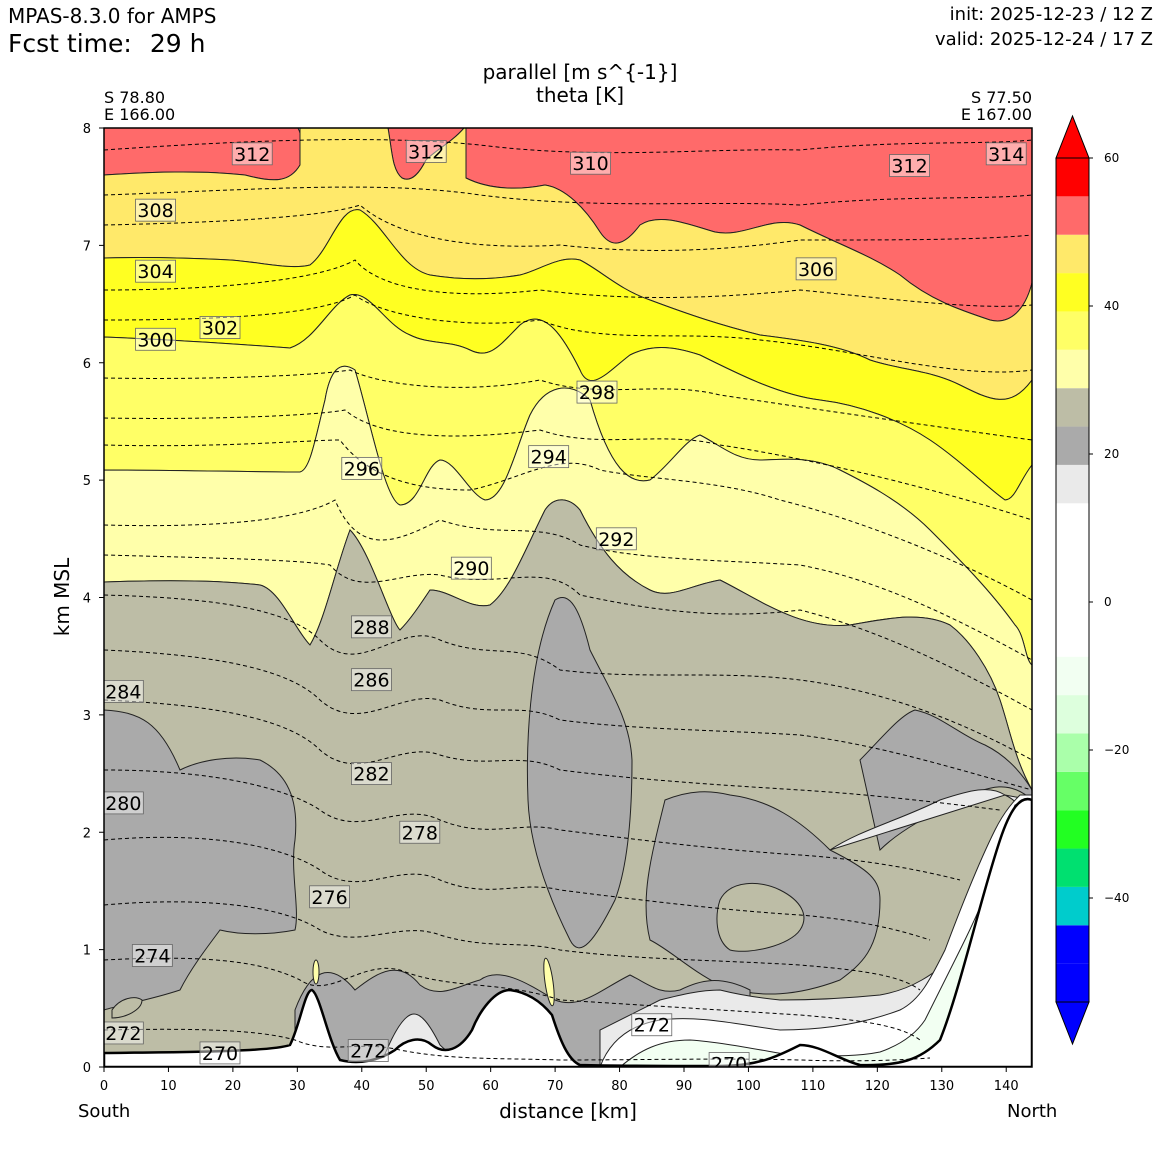  Describe the element at coordinates (87, 951) in the screenshot. I see `y-tick-label: 1` at that location.